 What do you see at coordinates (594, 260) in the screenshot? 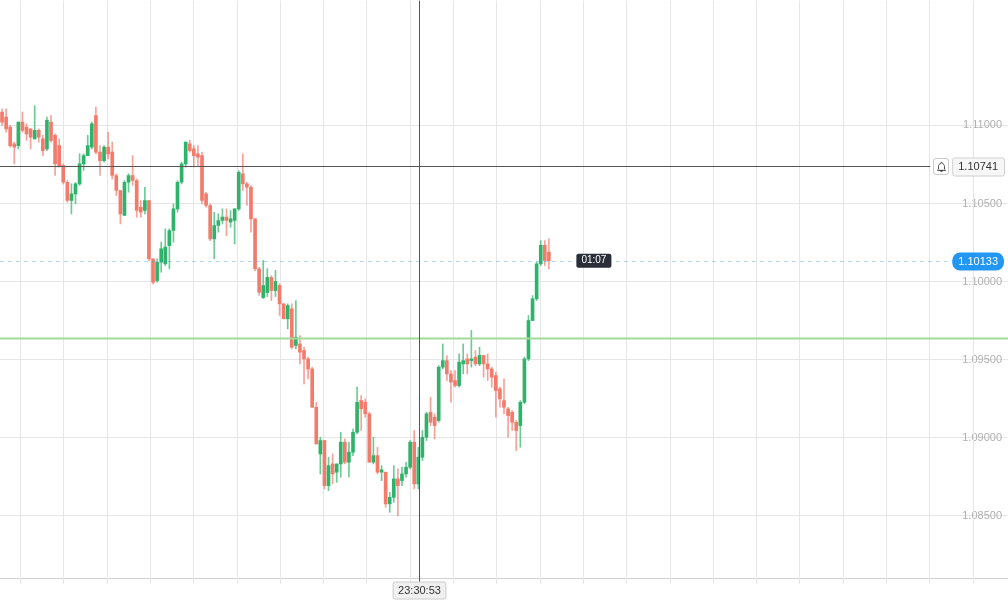
I see `annotation: 01:07` at bounding box center [594, 260].